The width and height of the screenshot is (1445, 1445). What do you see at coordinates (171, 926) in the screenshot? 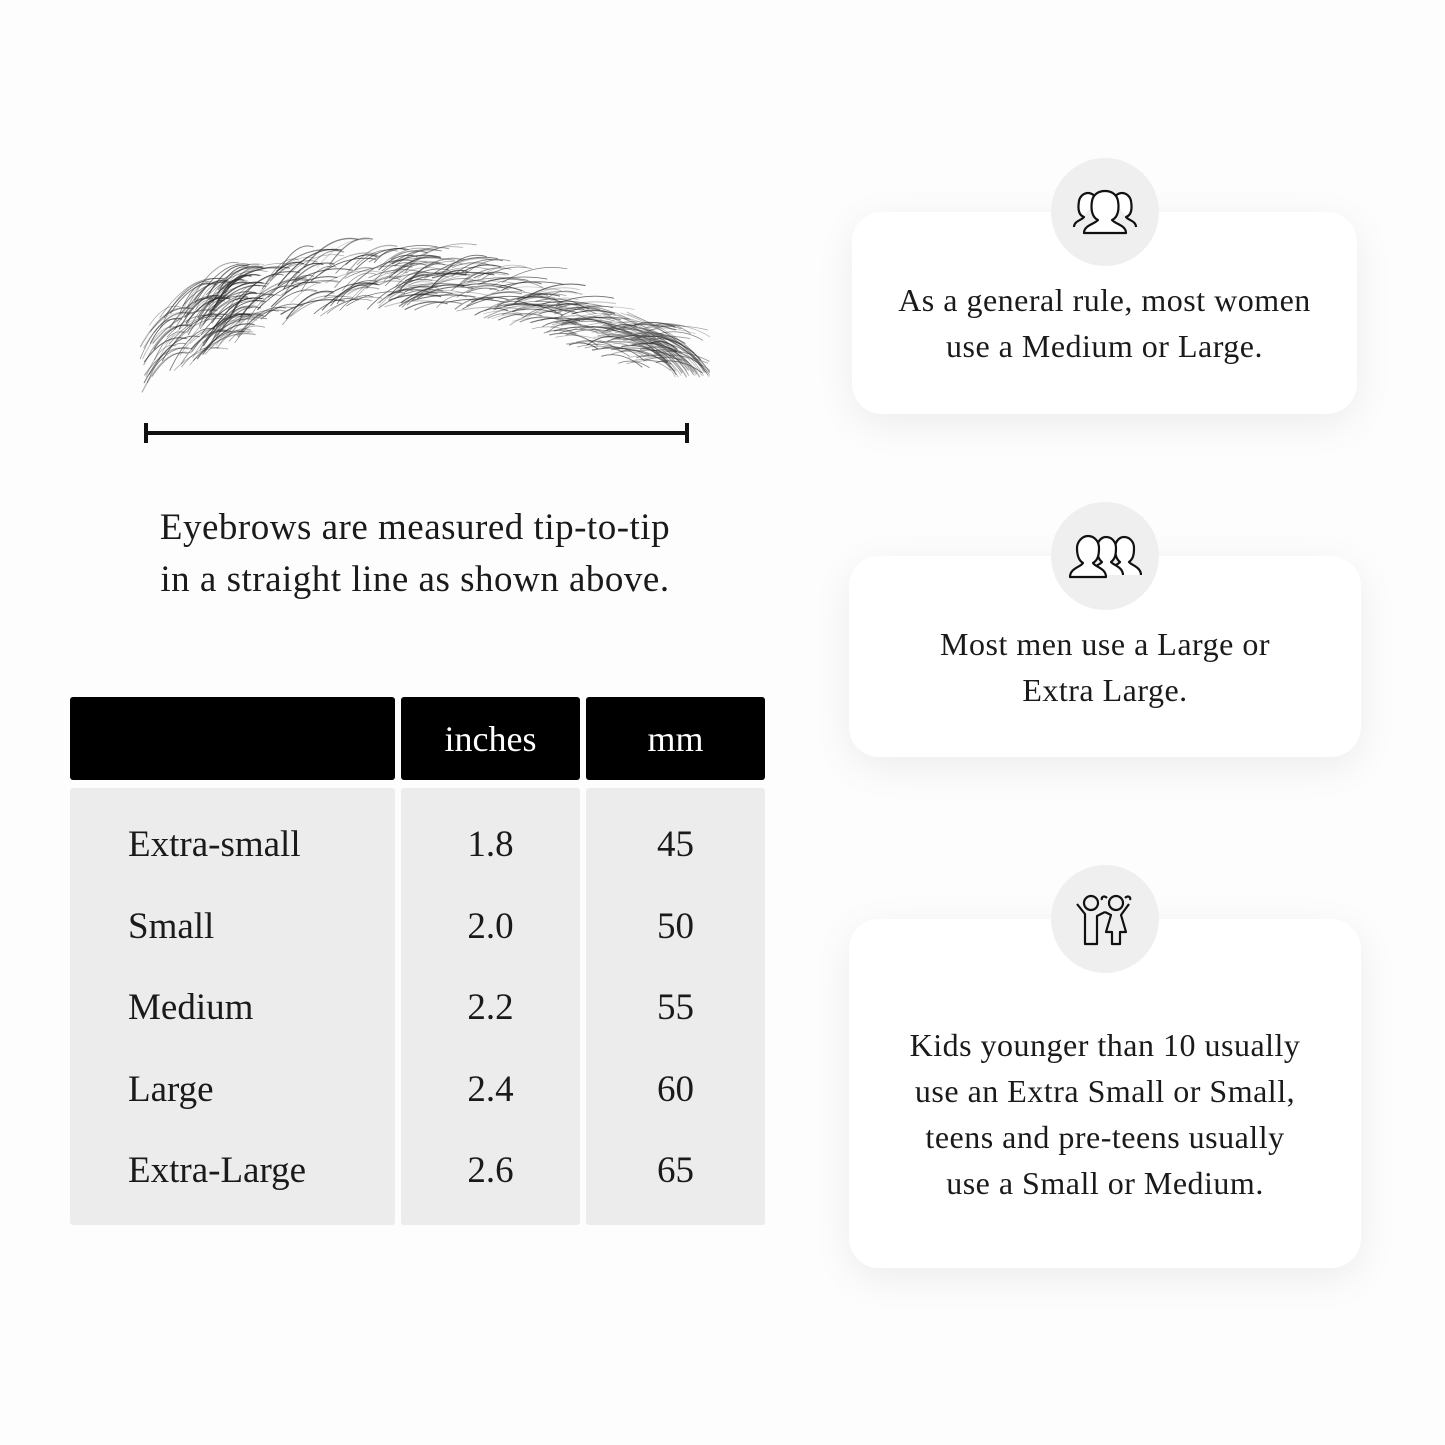
I see `size-name-cell: Small` at bounding box center [171, 926].